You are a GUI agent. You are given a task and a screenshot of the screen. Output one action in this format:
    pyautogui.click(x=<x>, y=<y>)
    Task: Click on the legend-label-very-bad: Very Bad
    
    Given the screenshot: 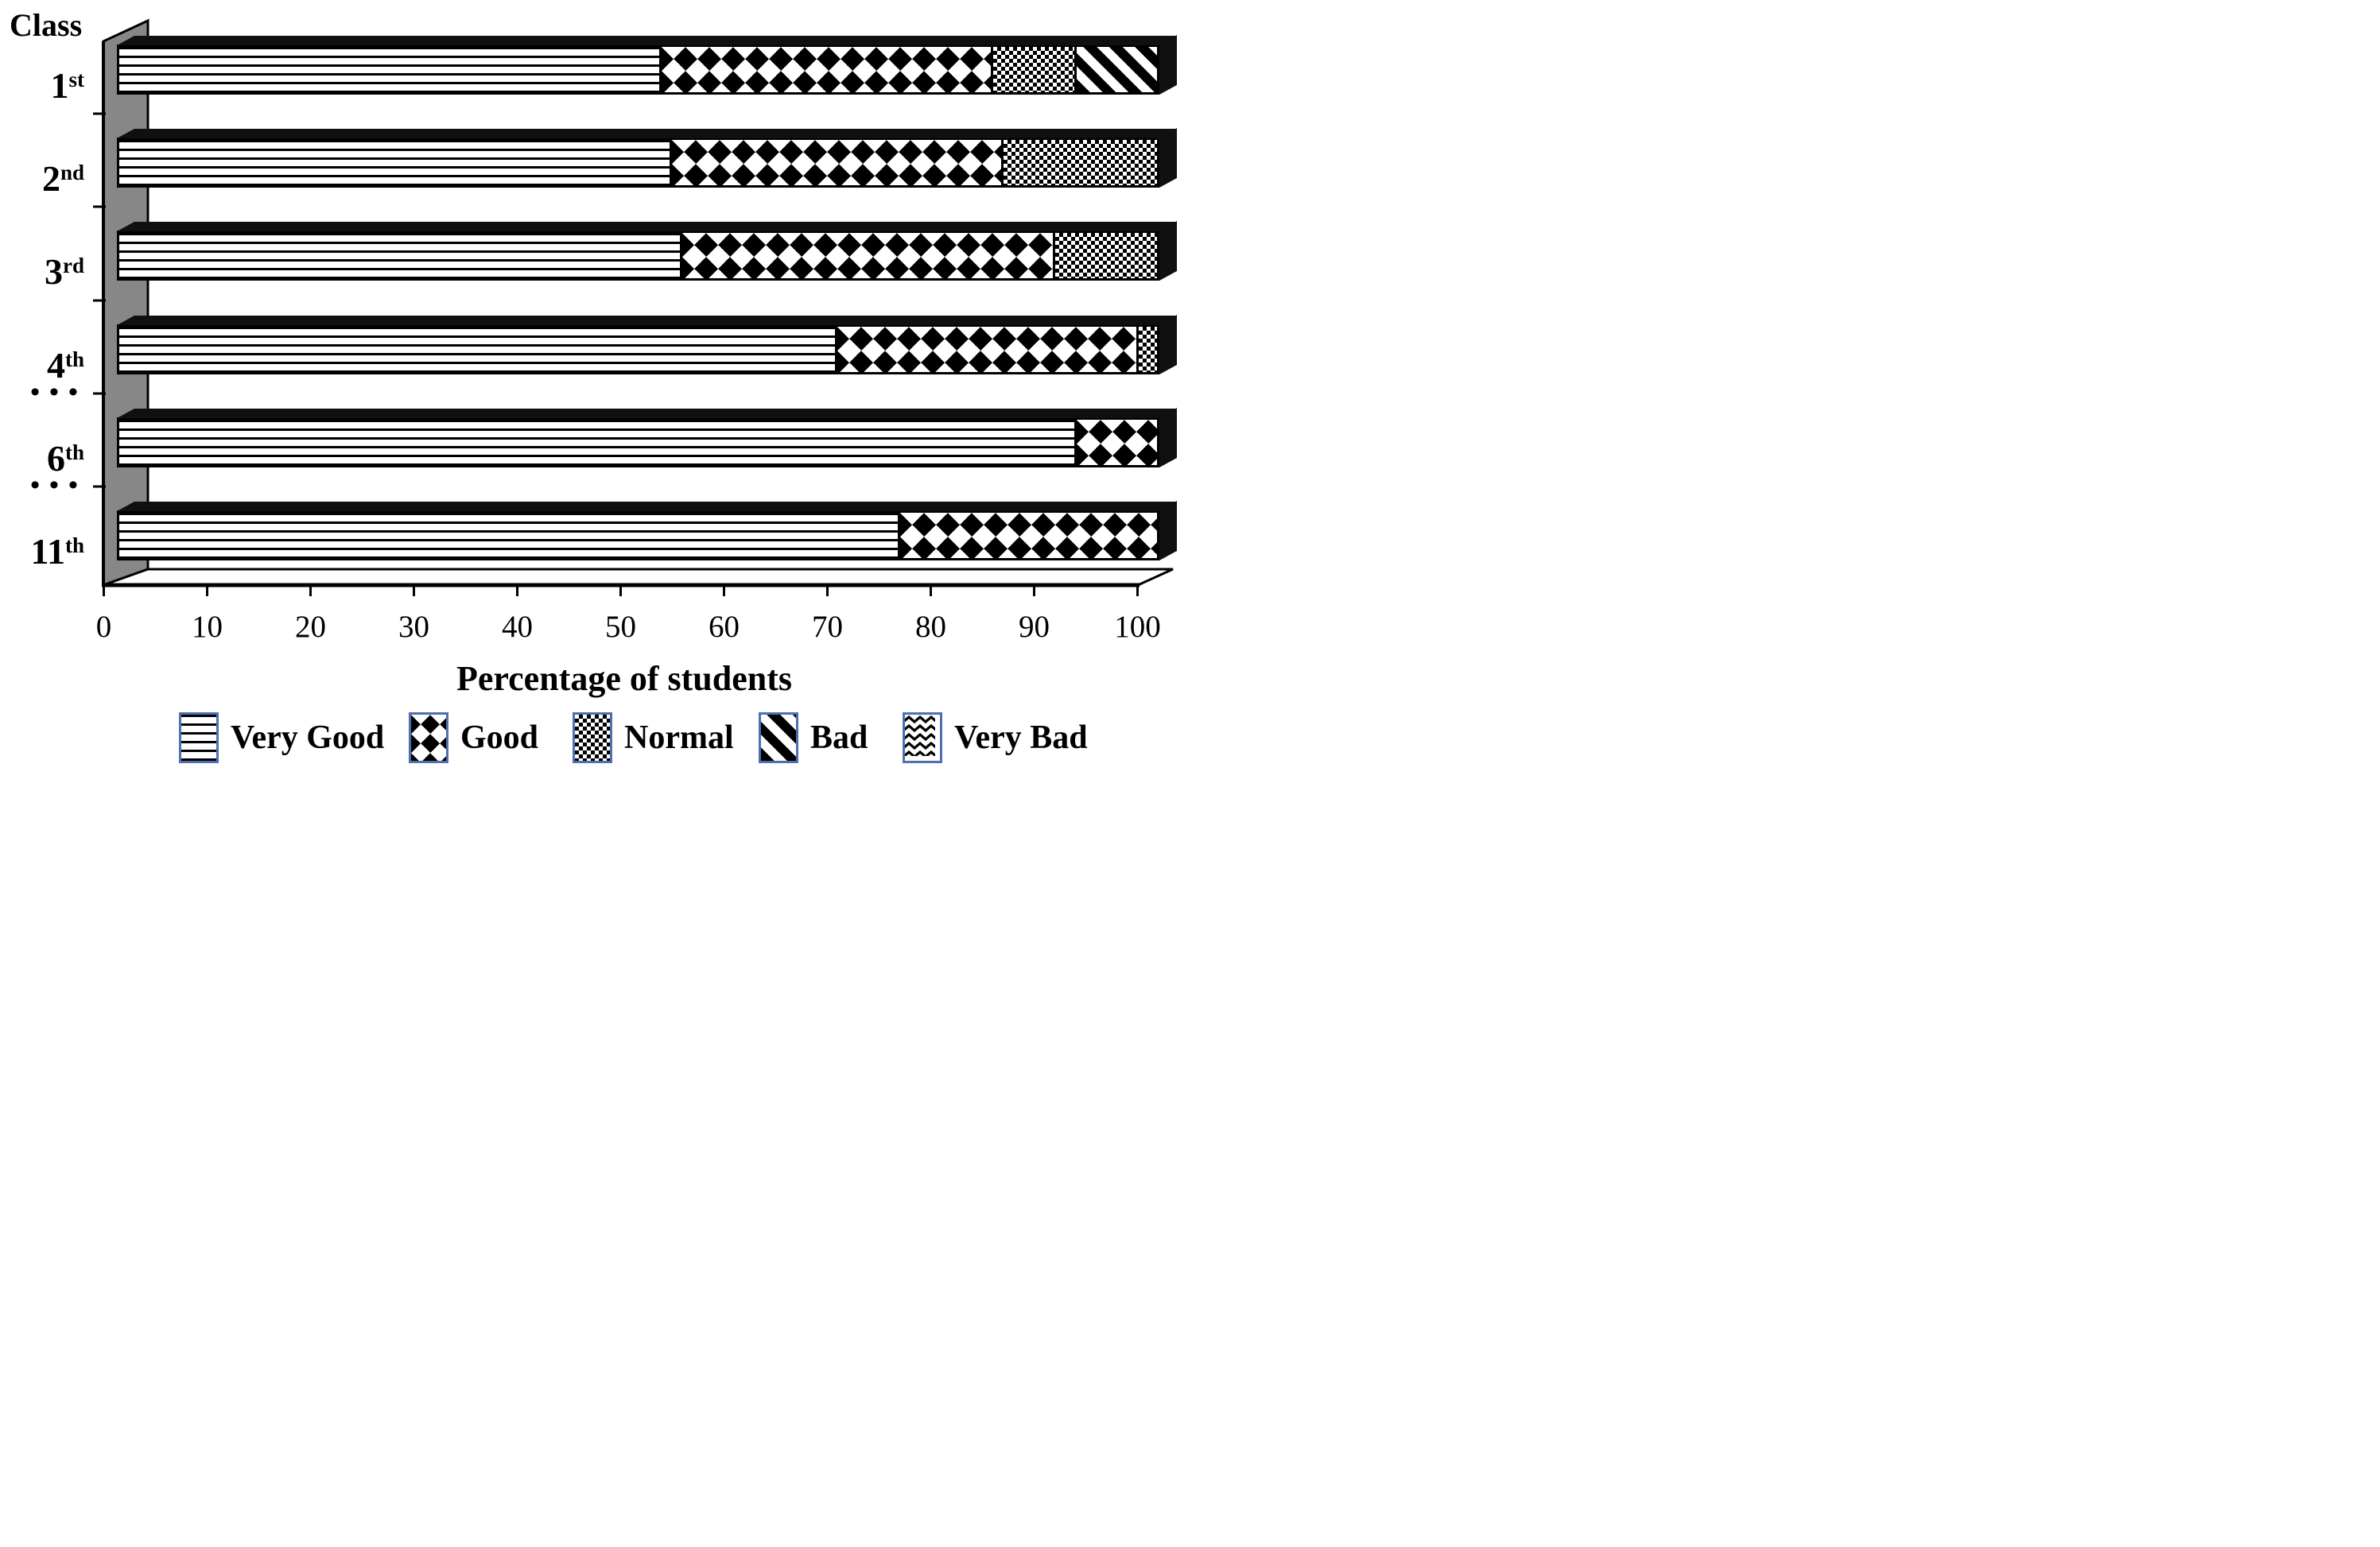 What is the action you would take?
    pyautogui.click(x=1021, y=737)
    